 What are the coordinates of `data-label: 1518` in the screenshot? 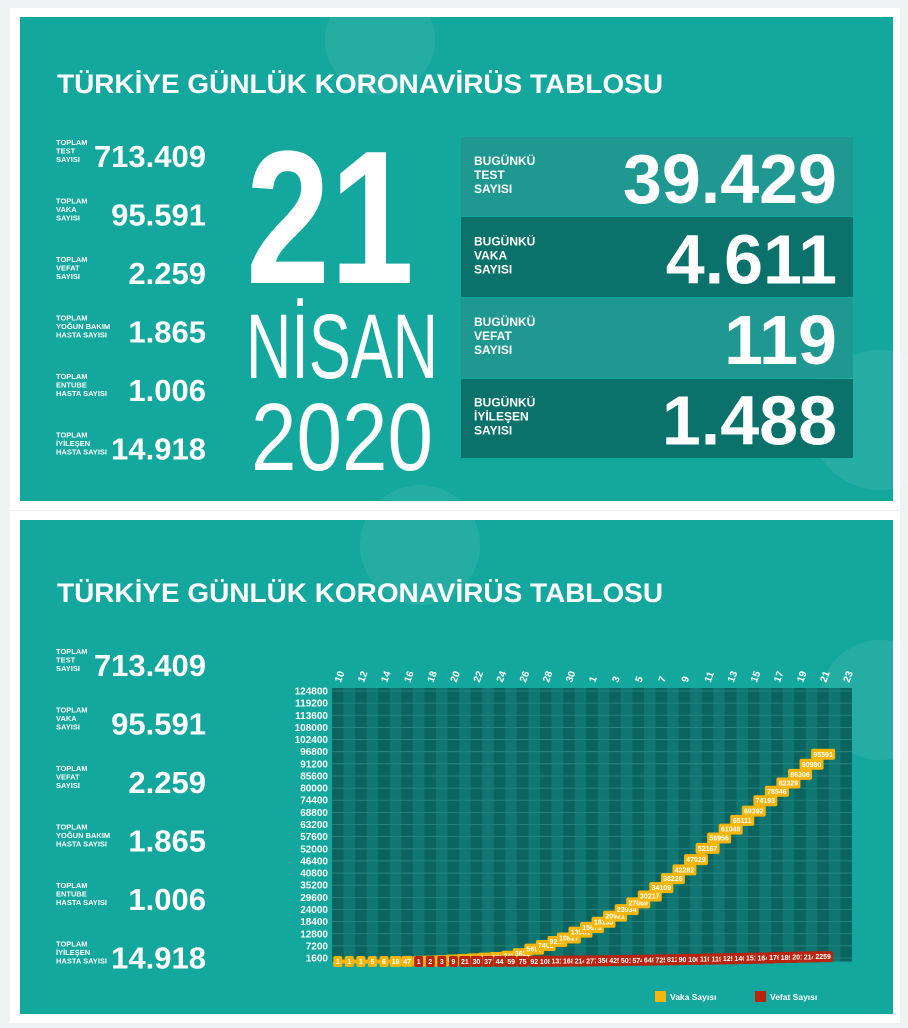 It's located at (754, 959).